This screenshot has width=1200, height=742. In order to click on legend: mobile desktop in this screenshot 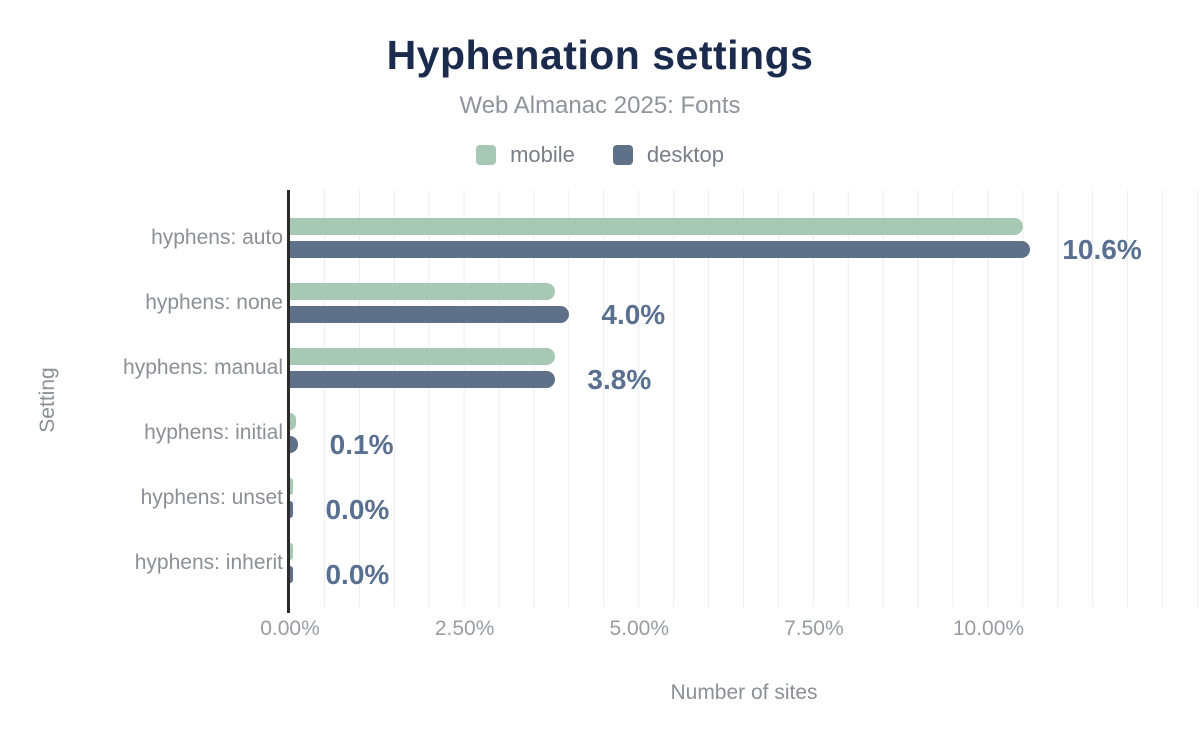, I will do `click(600, 155)`.